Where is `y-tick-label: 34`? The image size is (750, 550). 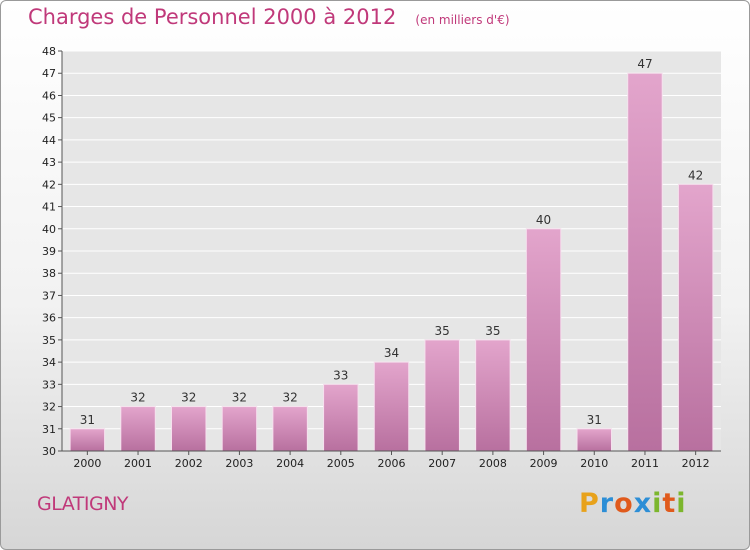
y-tick-label: 34 is located at coordinates (49, 362).